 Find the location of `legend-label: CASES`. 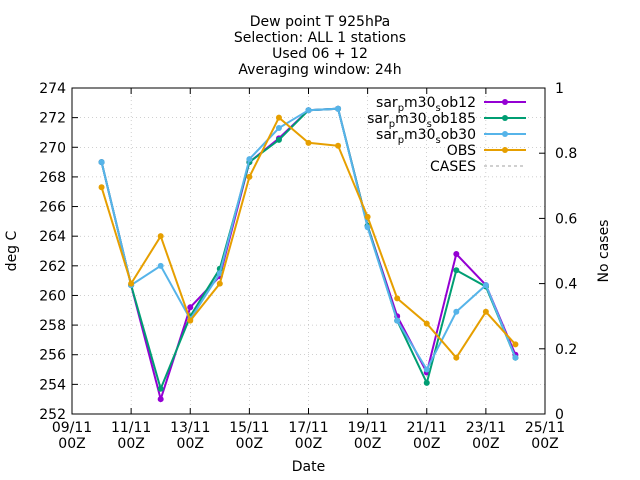

legend-label: CASES is located at coordinates (453, 167).